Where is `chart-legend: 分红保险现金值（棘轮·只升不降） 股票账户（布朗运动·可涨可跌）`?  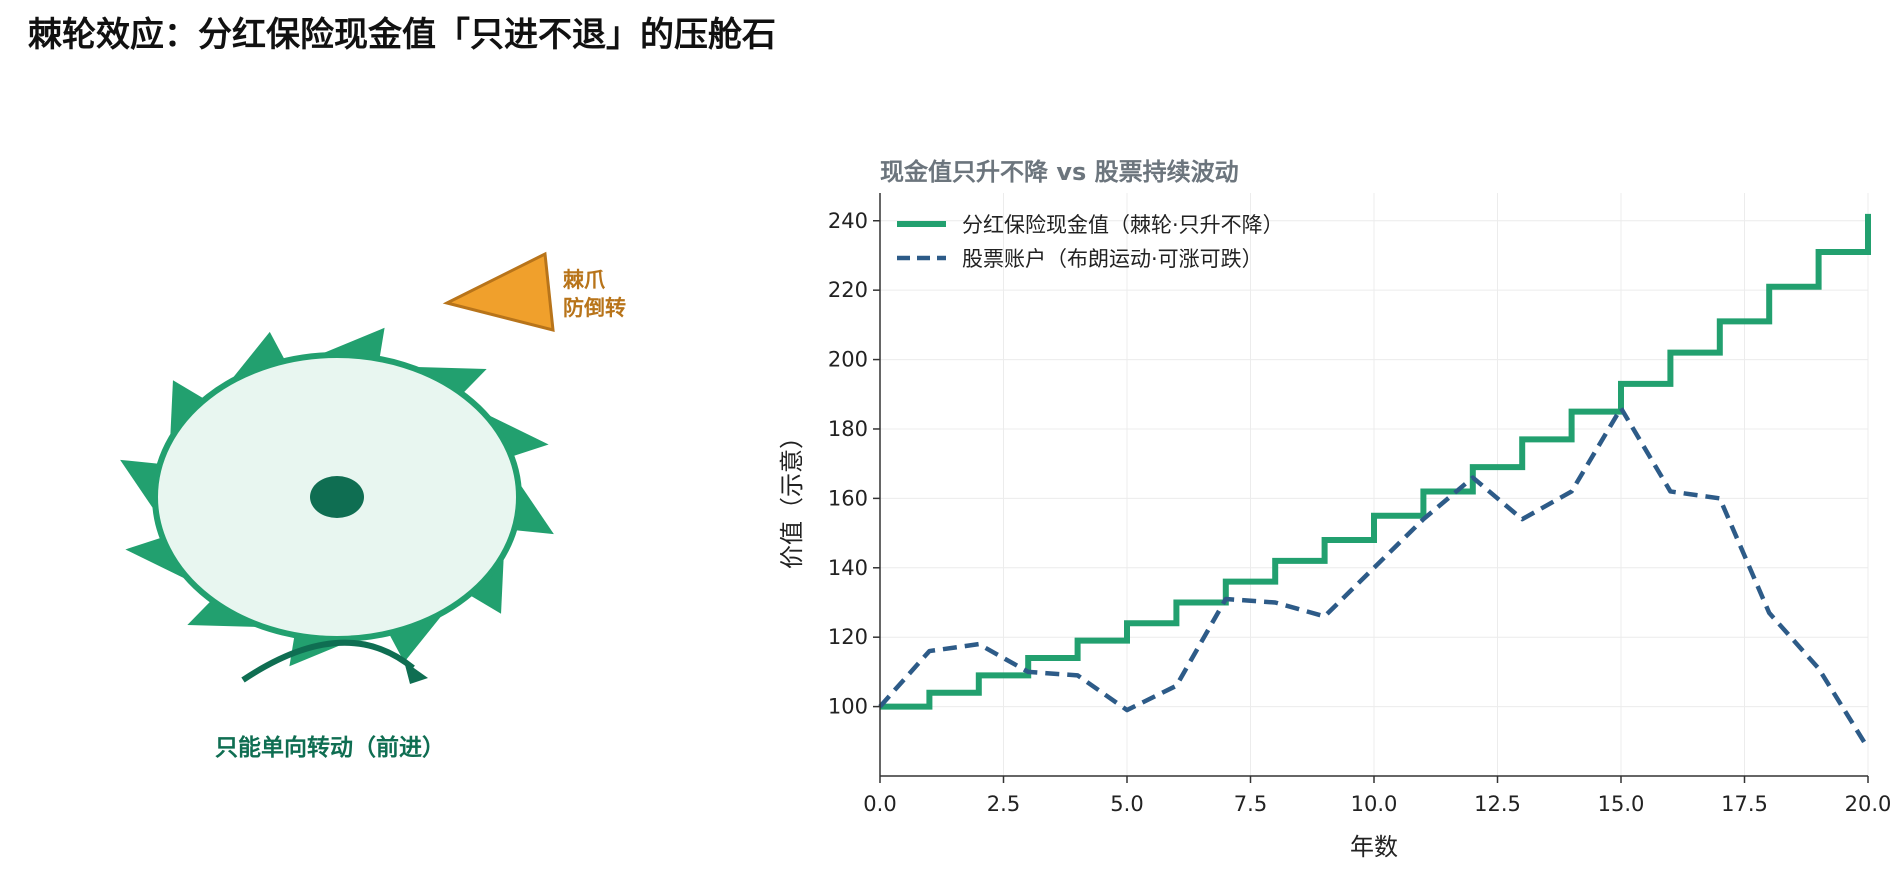
chart-legend: 分红保险现金值（棘轮·只升不降） 股票账户（布朗运动·可涨可跌） is located at coordinates (1090, 242).